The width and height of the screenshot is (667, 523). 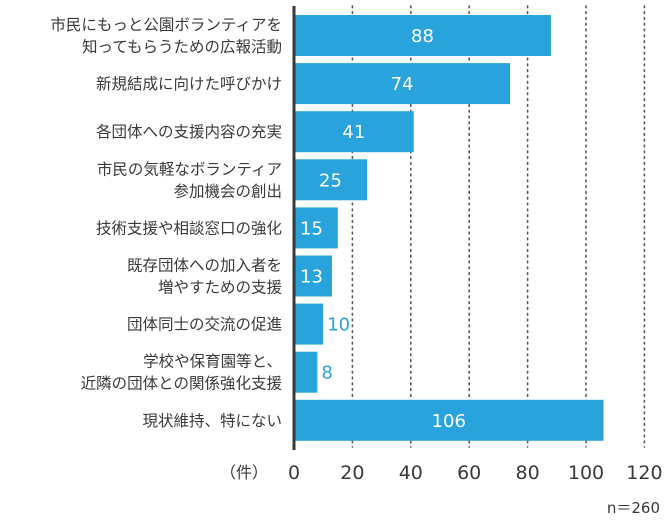 I want to click on value-label-4: 25, so click(x=330, y=180).